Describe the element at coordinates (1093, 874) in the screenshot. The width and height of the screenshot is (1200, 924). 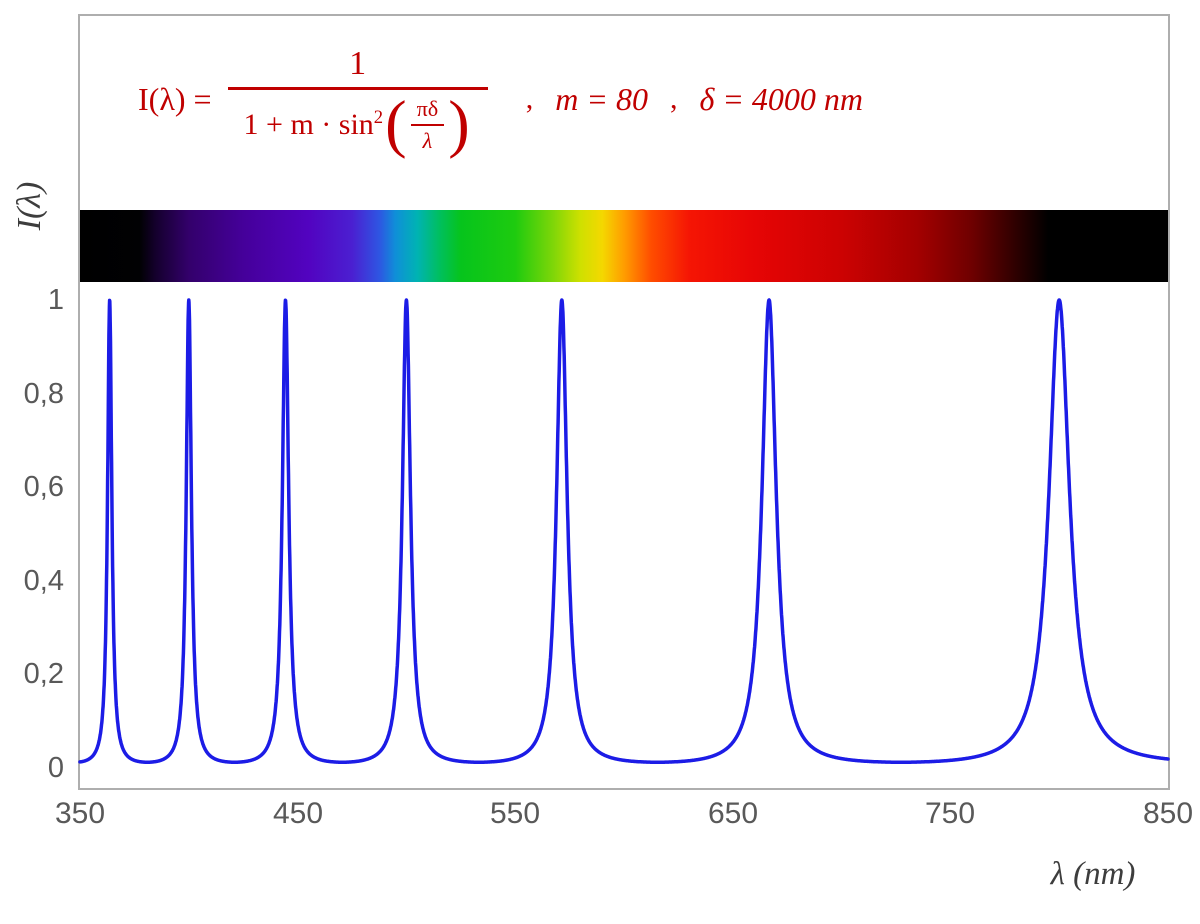
I see `x-axis-label: λ (nm)` at that location.